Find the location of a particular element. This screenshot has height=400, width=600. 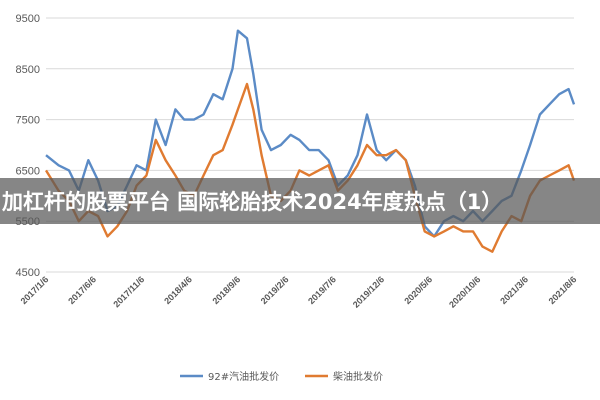

x-tick-label: 2017/6/6 is located at coordinates (82, 290).